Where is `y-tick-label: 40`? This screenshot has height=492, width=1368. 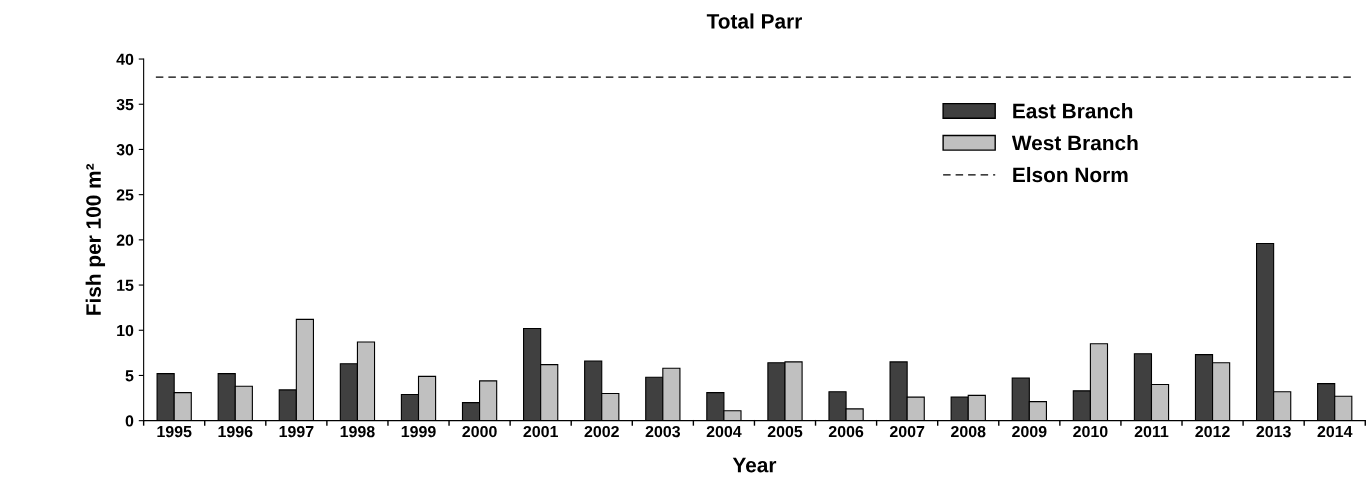 y-tick-label: 40 is located at coordinates (125, 59).